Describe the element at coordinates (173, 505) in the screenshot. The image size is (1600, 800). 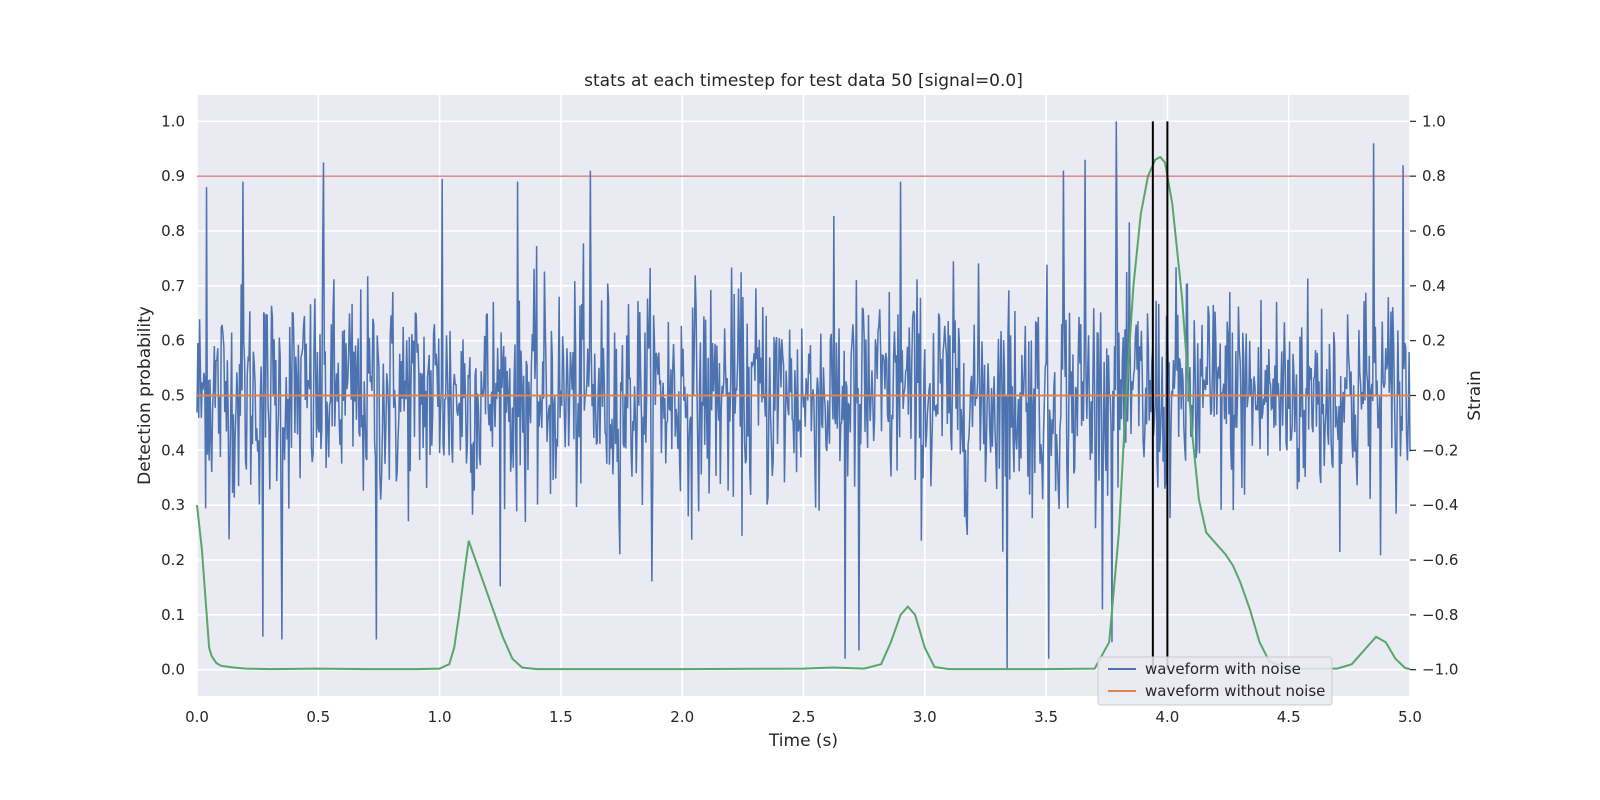
I see `y-tick-label: 0.3` at that location.